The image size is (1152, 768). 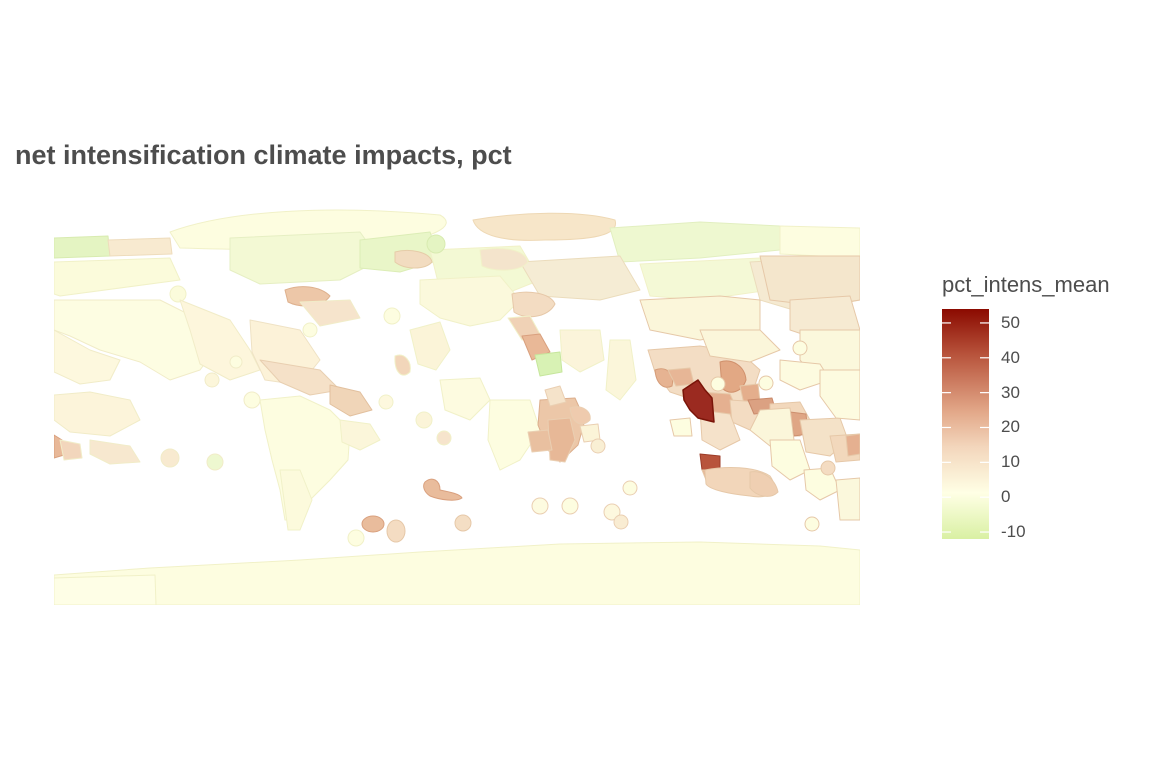 I want to click on region-arctic-belt, so click(x=457, y=261).